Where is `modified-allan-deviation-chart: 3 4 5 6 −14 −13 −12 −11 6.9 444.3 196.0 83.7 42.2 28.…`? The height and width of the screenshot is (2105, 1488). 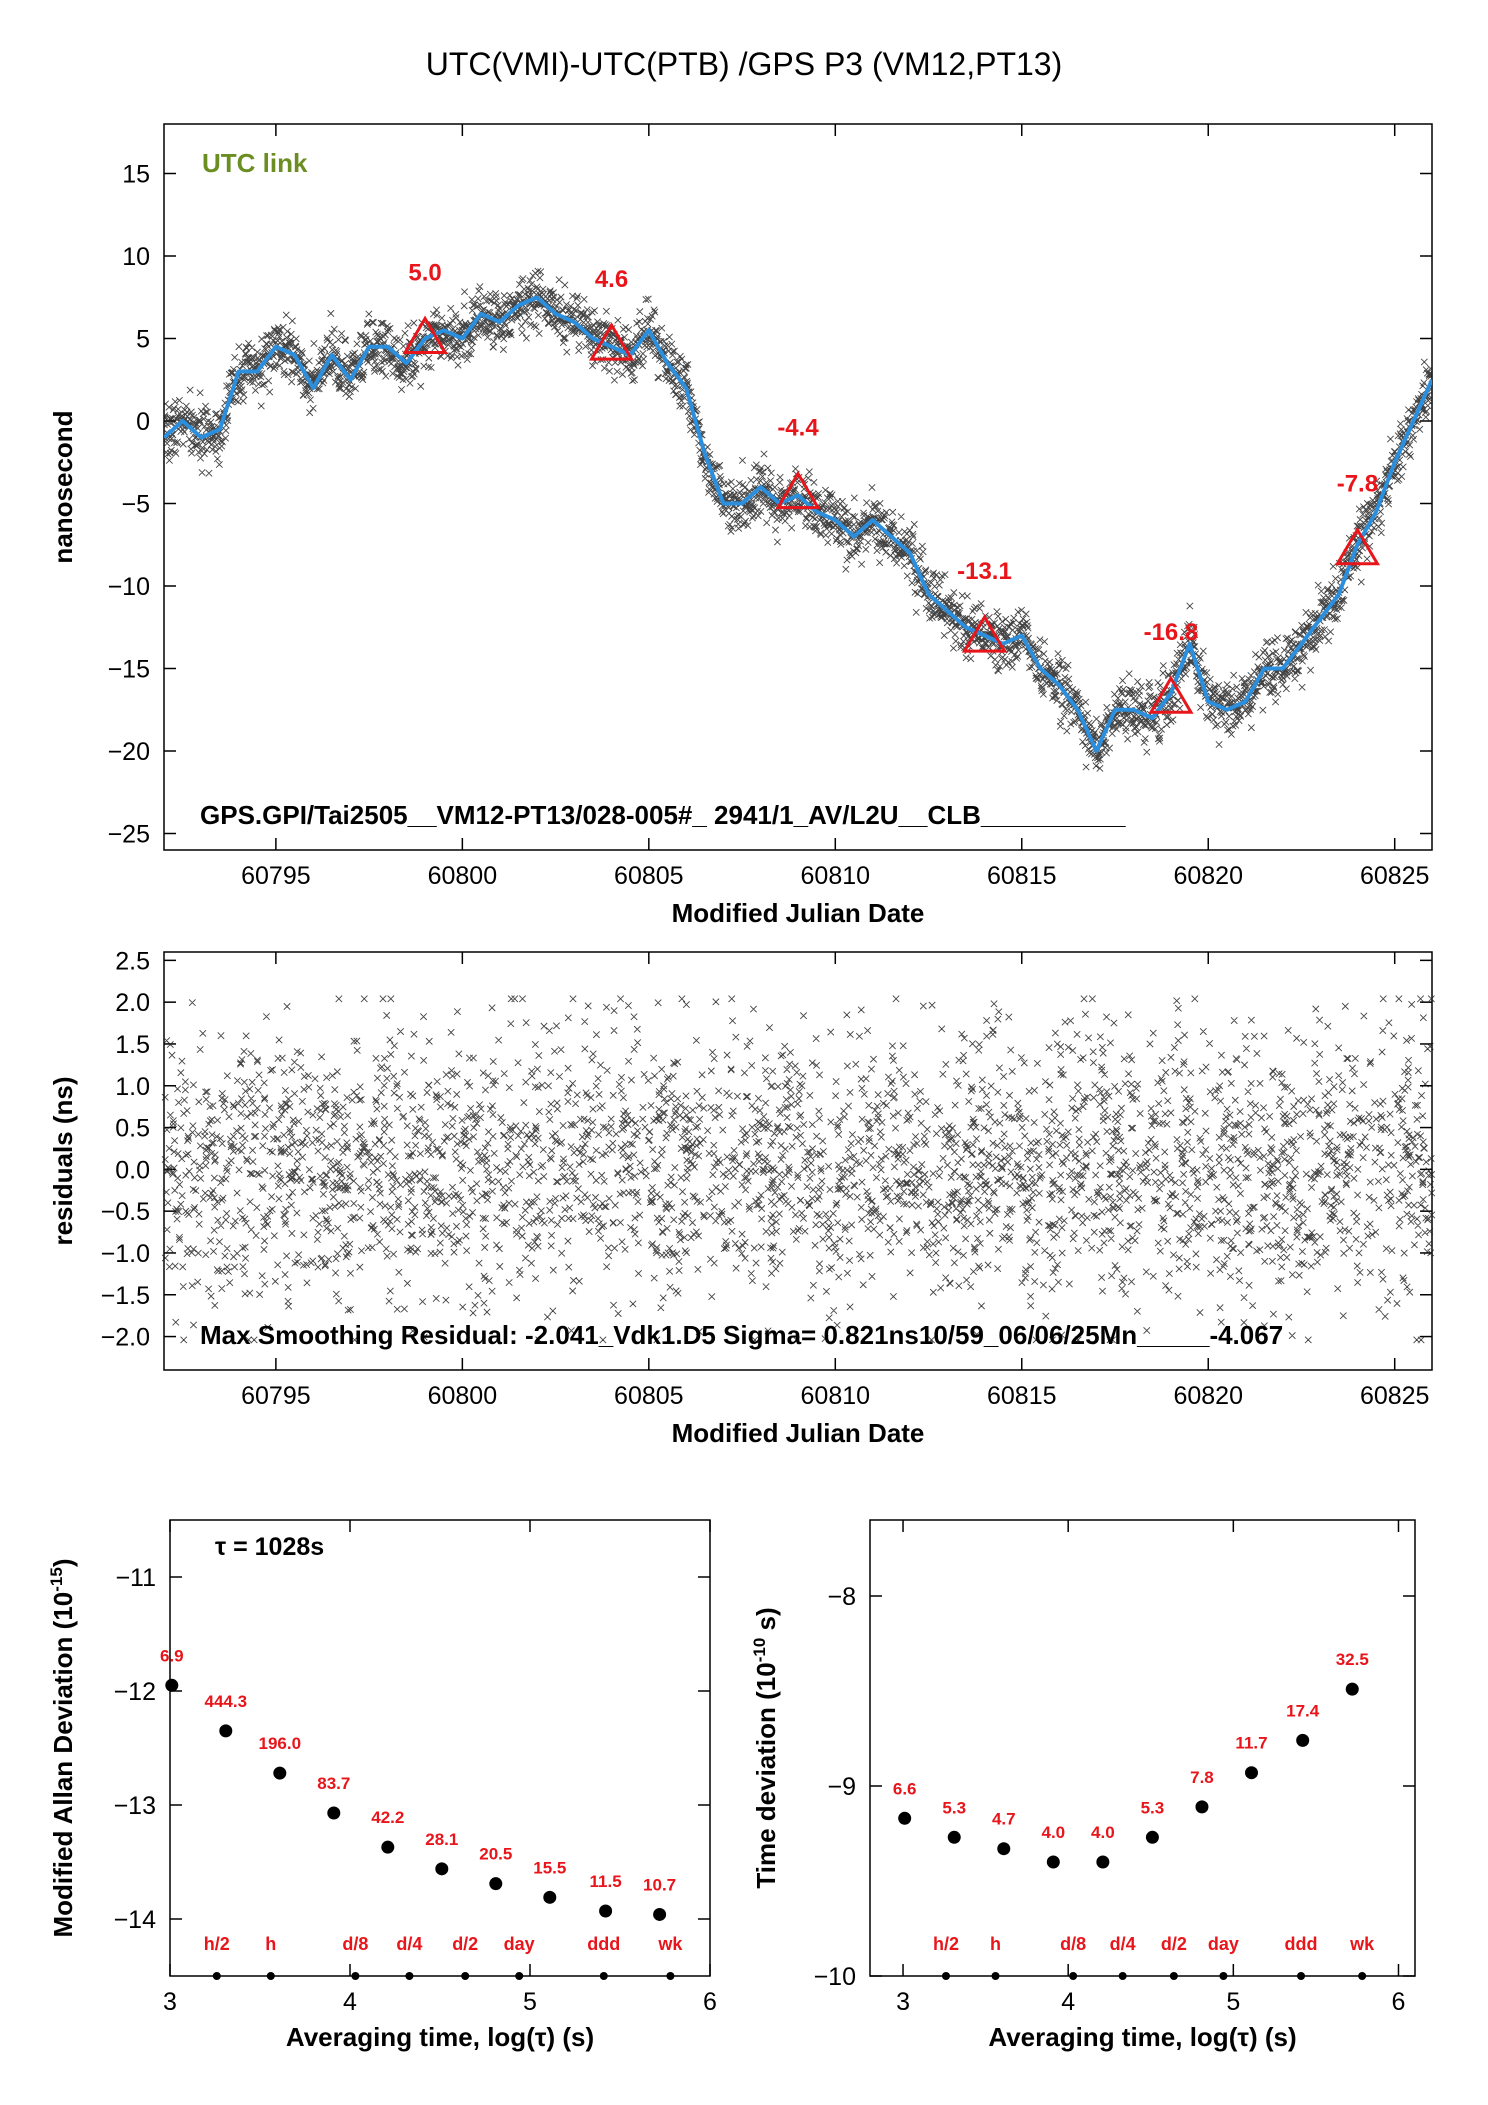 modified-allan-deviation-chart: 3 4 5 6 −14 −13 −12 −11 6.9 444.3 196.0 83.7 42.2 28.… is located at coordinates (382, 1785).